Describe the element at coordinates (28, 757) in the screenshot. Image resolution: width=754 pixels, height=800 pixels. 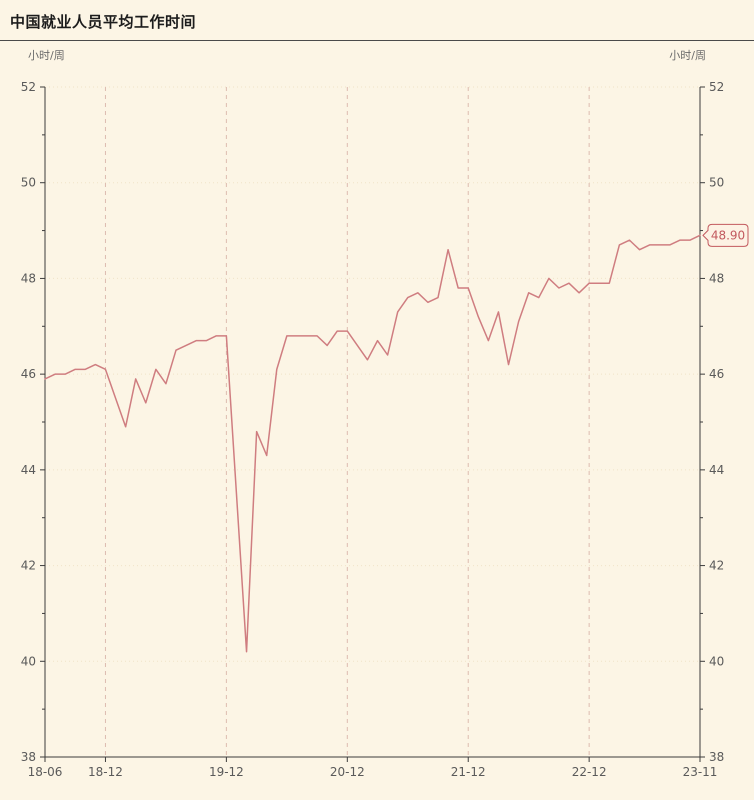
I see `y-tick-label-left: 38` at that location.